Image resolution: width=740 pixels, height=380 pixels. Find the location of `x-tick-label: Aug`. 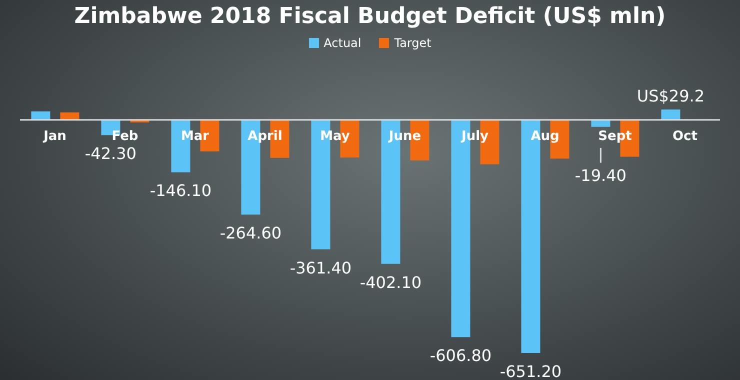

x-tick-label: Aug is located at coordinates (545, 136).